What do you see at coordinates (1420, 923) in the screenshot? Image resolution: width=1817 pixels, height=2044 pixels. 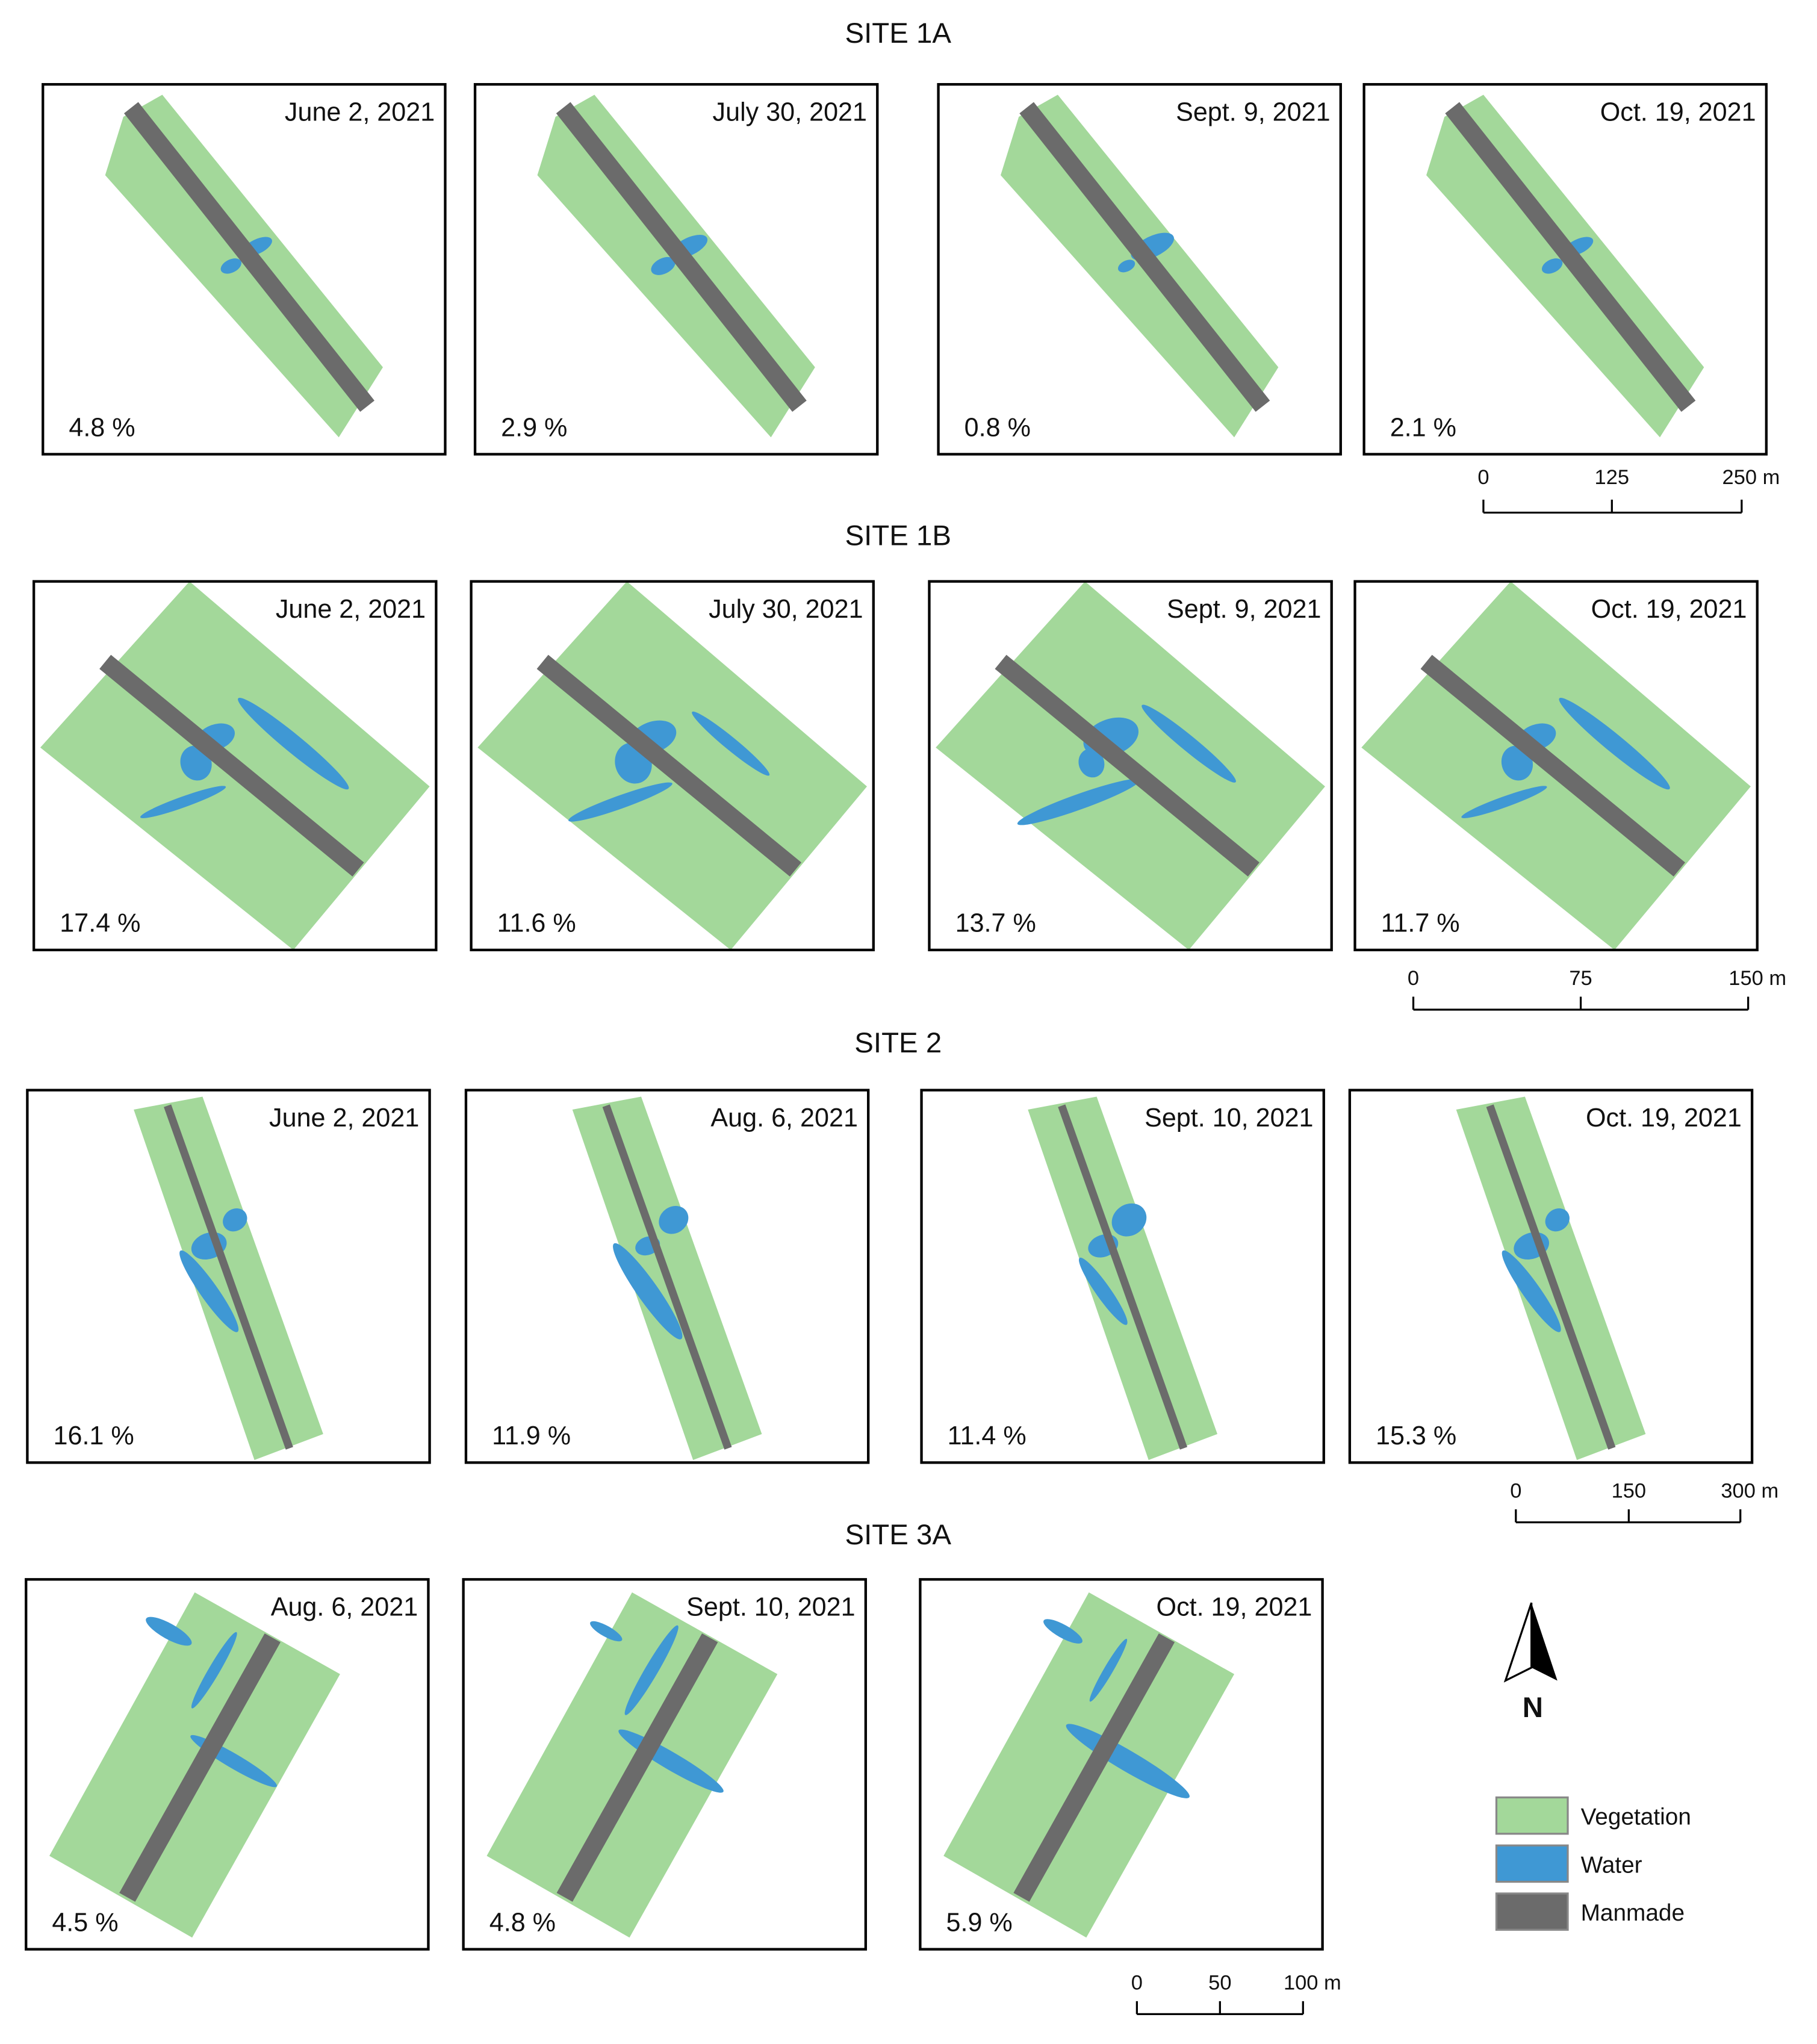 I see `percent-label: 11.7 %` at bounding box center [1420, 923].